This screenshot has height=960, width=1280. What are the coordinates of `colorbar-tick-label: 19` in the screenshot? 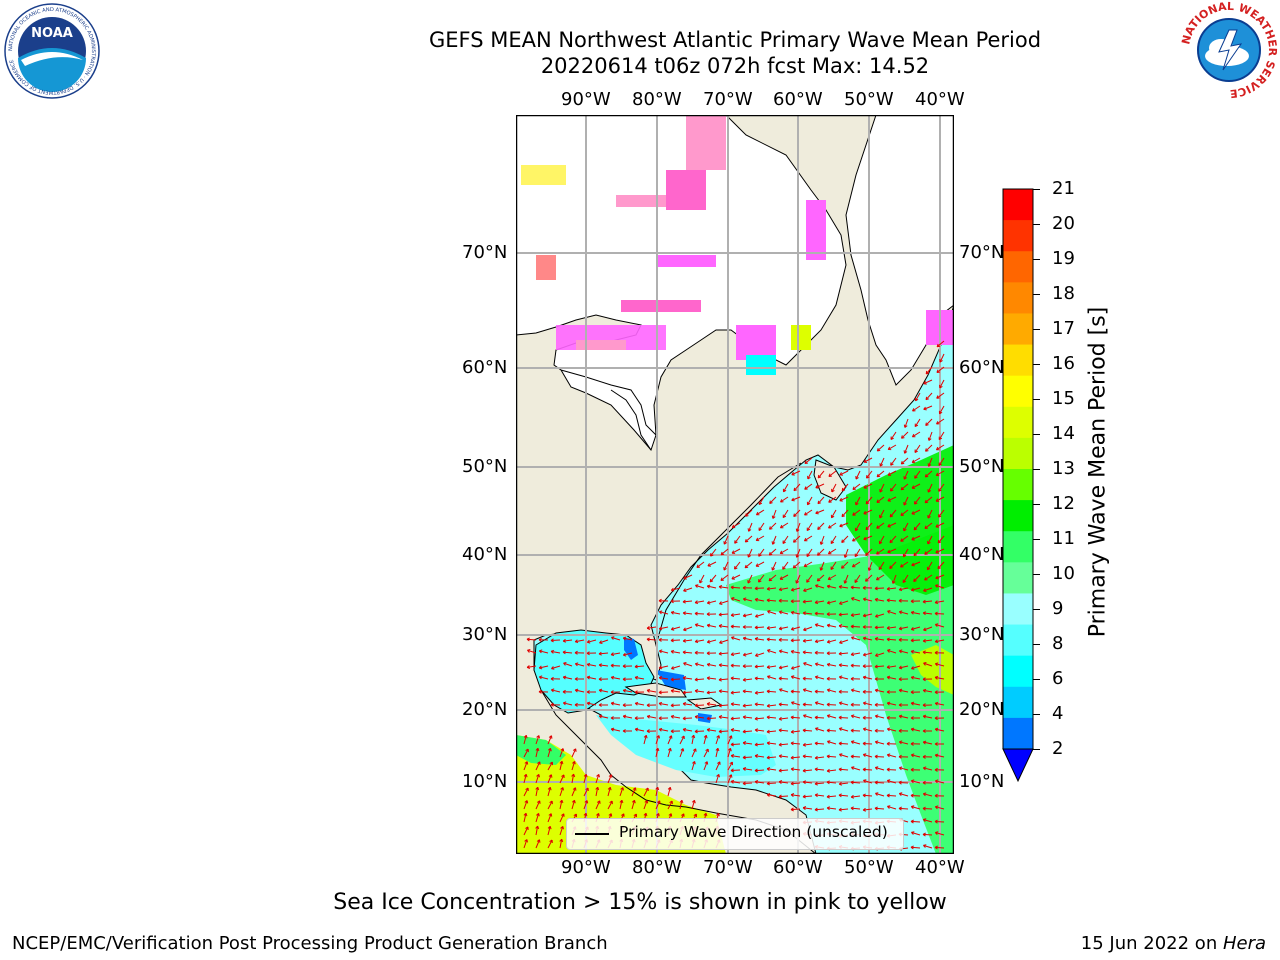 It's located at (1063, 258).